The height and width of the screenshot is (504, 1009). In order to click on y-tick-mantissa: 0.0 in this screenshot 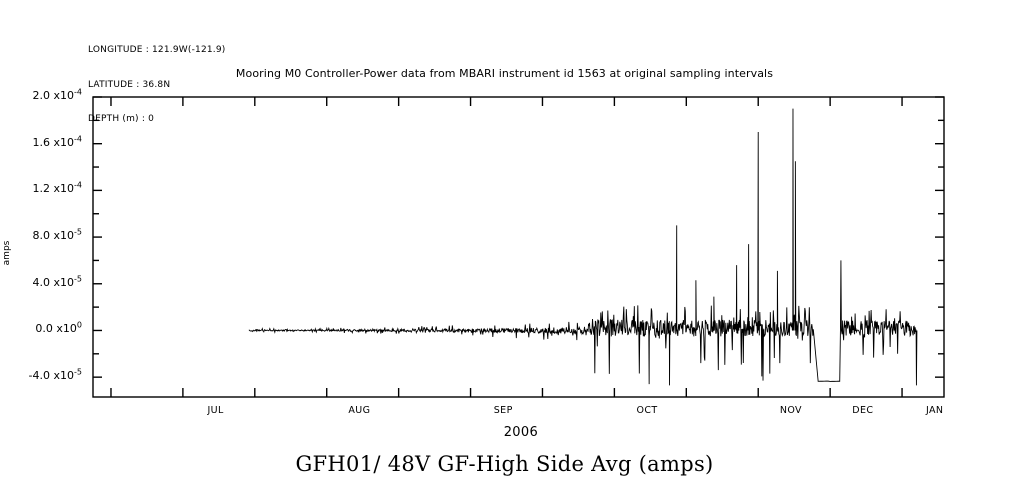, I will do `click(44, 329)`.